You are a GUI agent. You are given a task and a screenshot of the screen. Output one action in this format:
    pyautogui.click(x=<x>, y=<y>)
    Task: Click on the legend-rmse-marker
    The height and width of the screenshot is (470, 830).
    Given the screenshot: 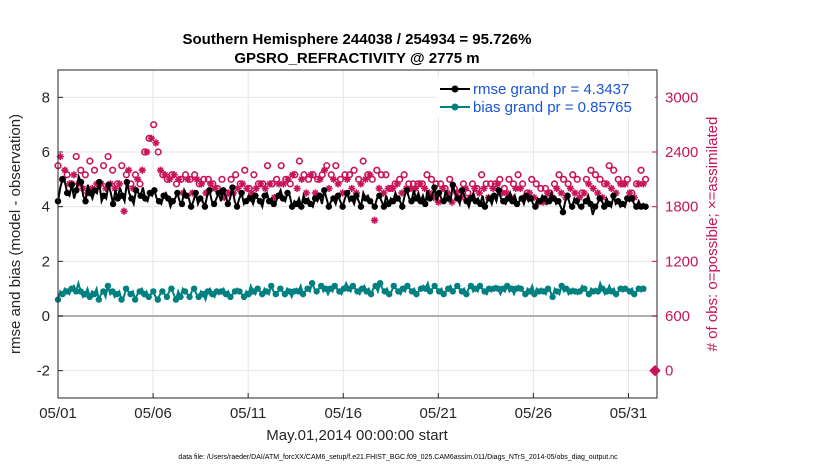 What is the action you would take?
    pyautogui.click(x=455, y=89)
    